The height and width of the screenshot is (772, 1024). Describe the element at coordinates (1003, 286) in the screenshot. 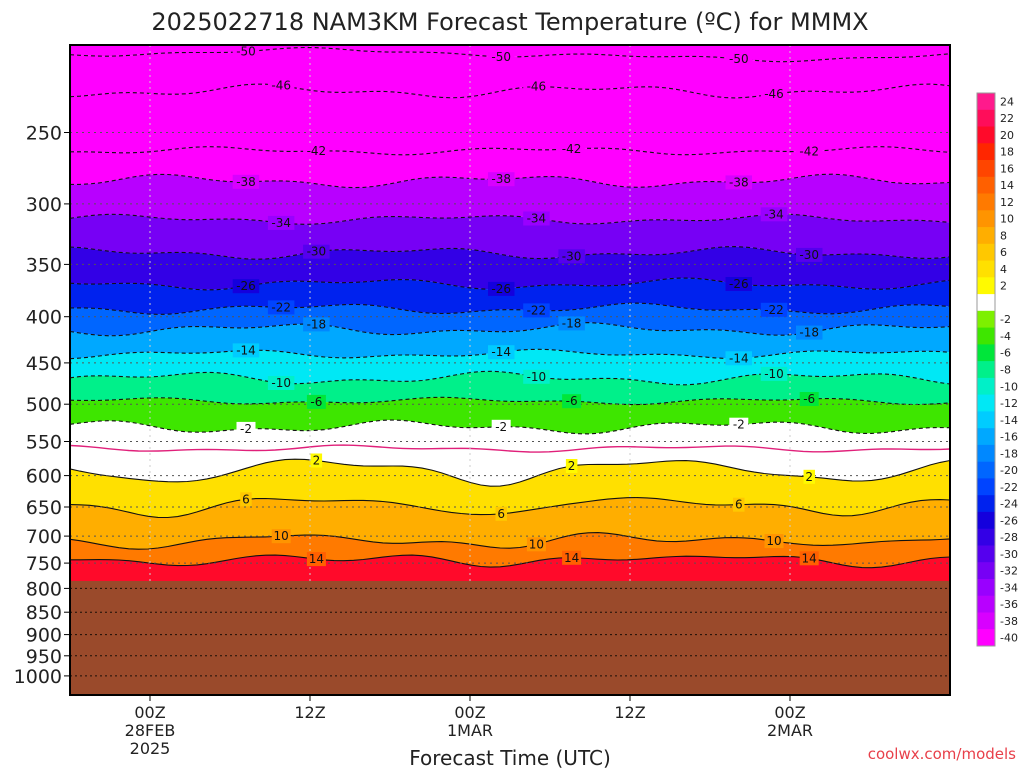

I see `colorbar-label: 2` at that location.